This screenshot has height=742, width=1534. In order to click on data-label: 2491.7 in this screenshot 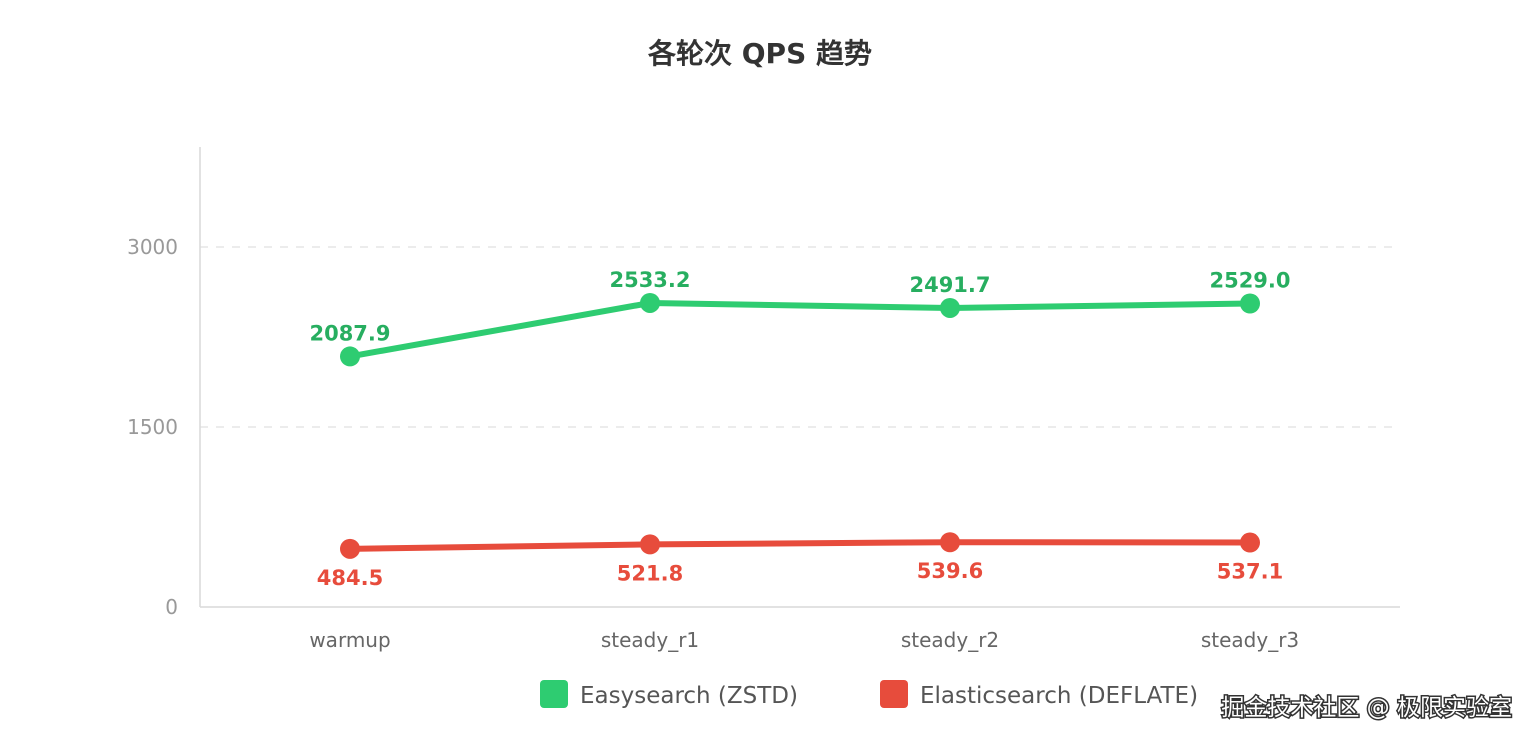, I will do `click(949, 285)`.